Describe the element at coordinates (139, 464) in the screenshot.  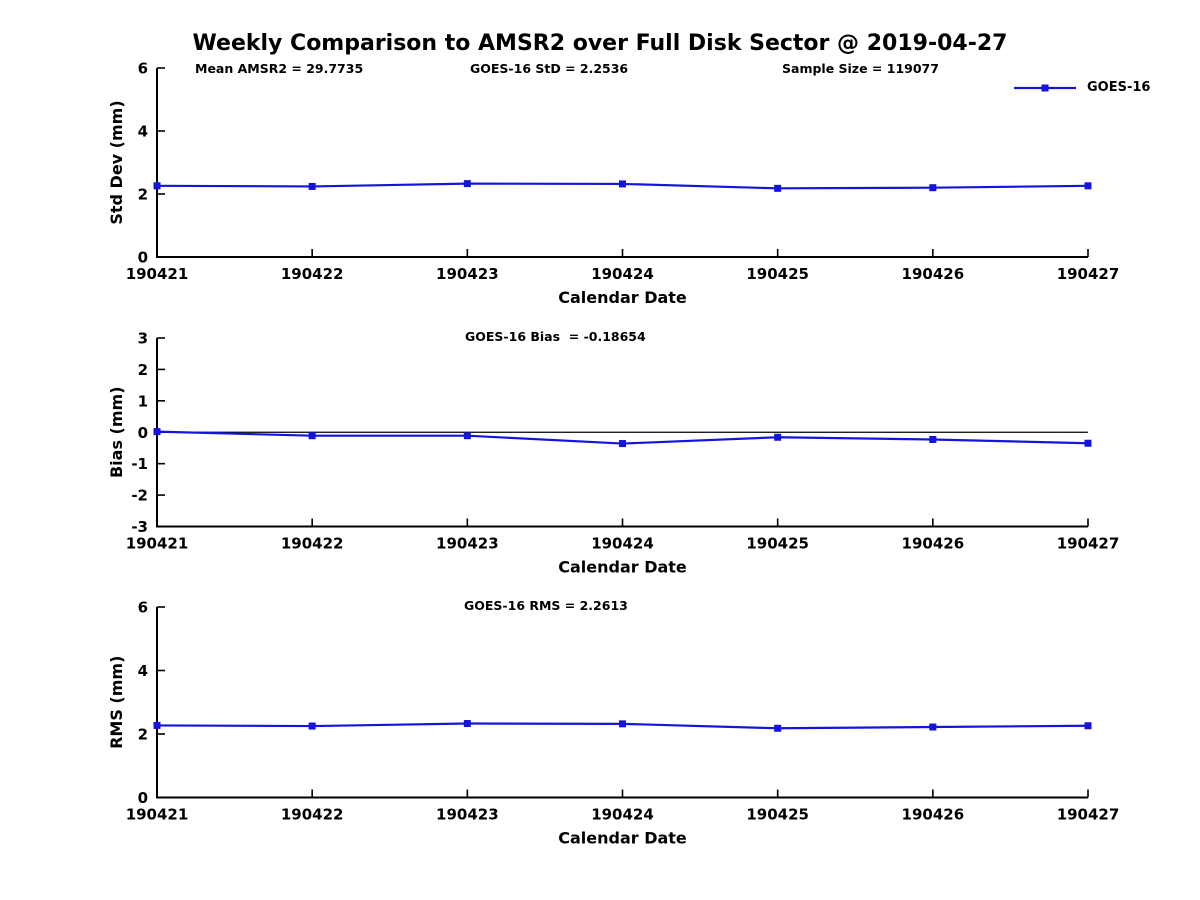
I see `bias-y-tick-label: -1` at that location.